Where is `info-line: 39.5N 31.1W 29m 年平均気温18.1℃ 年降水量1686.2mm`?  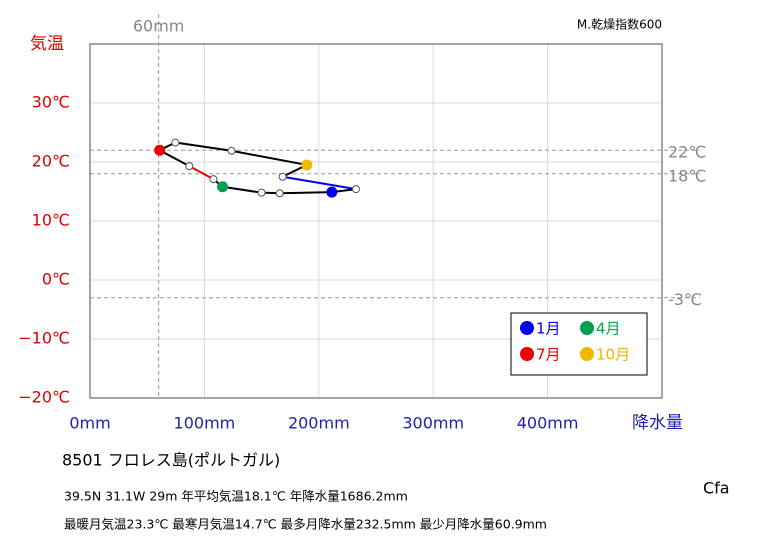
info-line: 39.5N 31.1W 29m 年平均気温18.1℃ 年降水量1686.2mm is located at coordinates (236, 496).